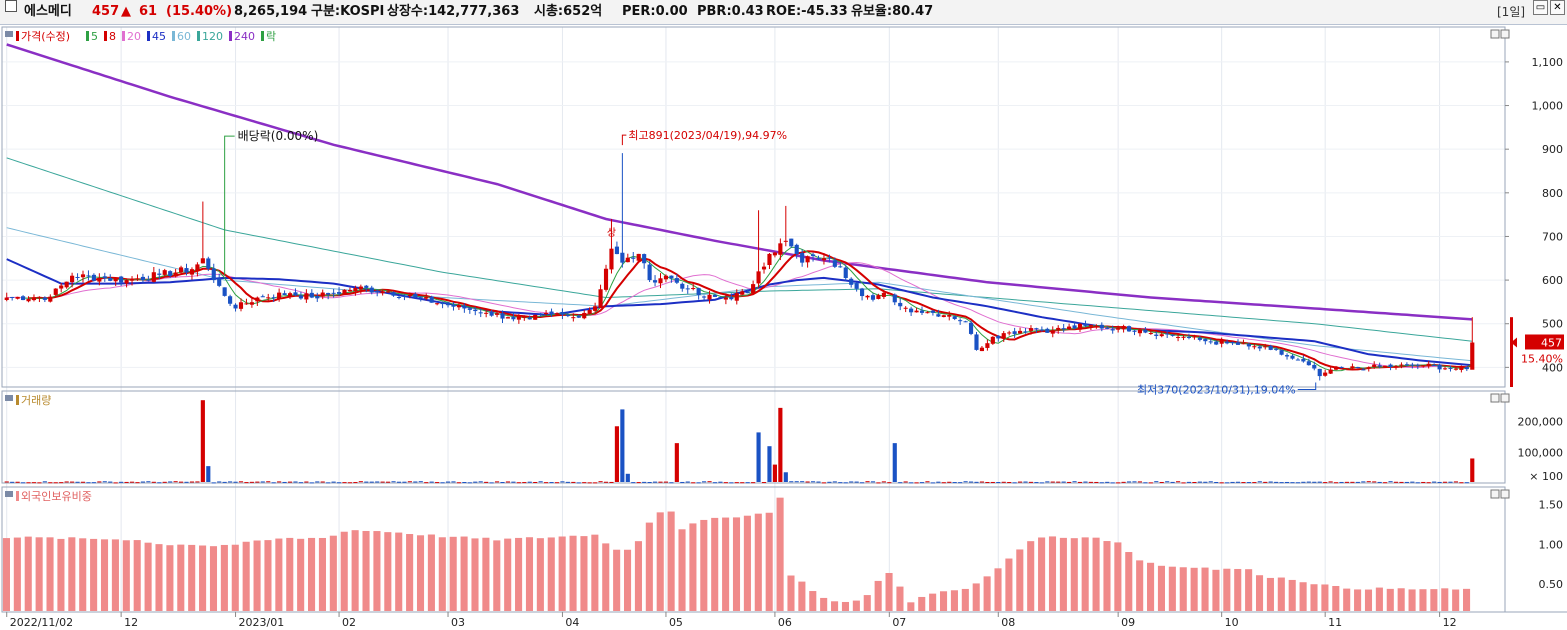 The height and width of the screenshot is (630, 1567). Describe the element at coordinates (229, 205) in the screenshot. I see `dividend-marker-line` at that location.